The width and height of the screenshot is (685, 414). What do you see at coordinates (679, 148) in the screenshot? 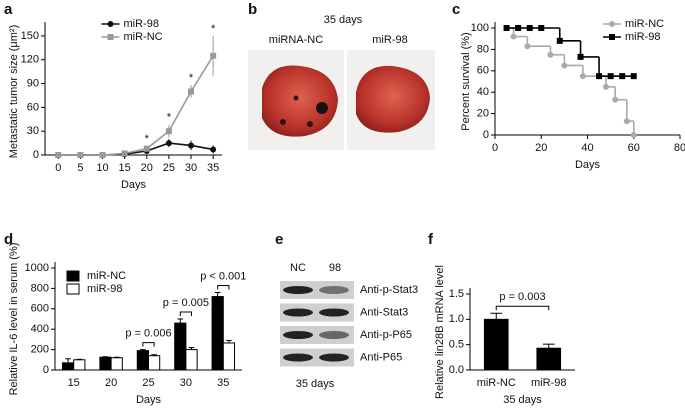
I see `x-tick-label: 80` at bounding box center [679, 148].